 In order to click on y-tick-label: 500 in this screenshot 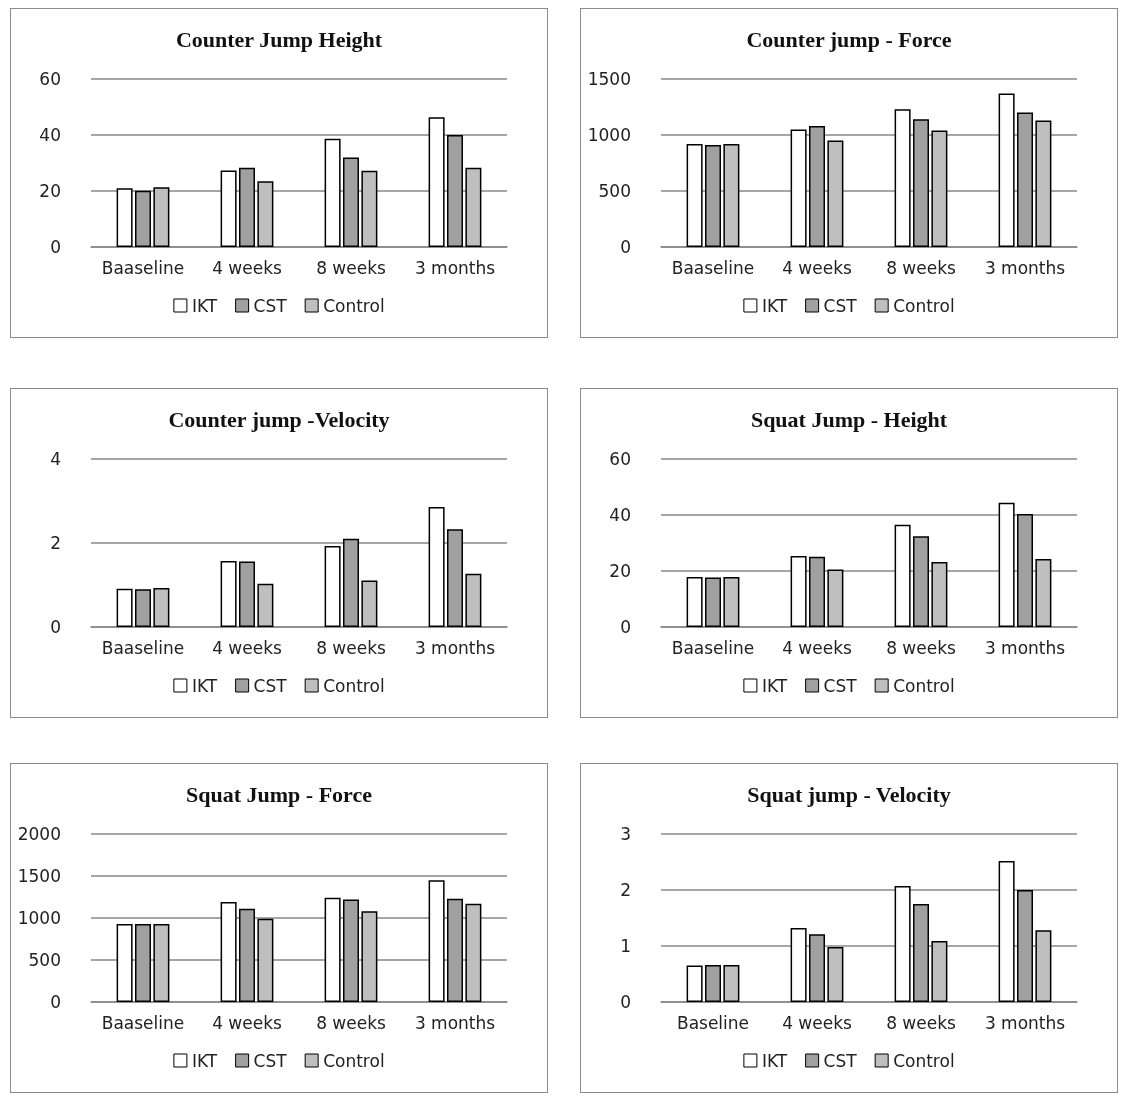, I will do `click(44, 960)`.